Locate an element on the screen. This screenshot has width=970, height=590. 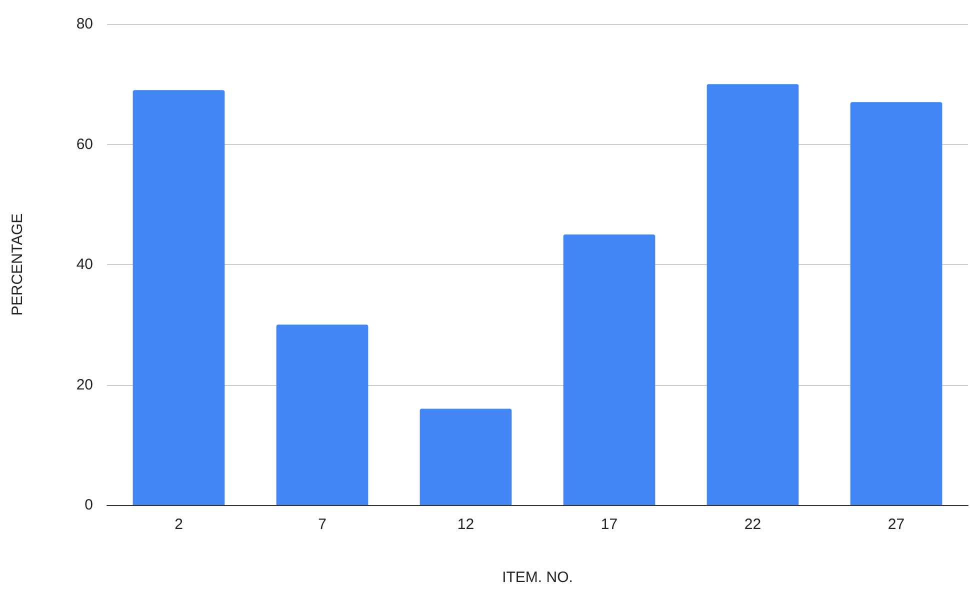
y-axis-title: PERCENTAGE is located at coordinates (17, 264).